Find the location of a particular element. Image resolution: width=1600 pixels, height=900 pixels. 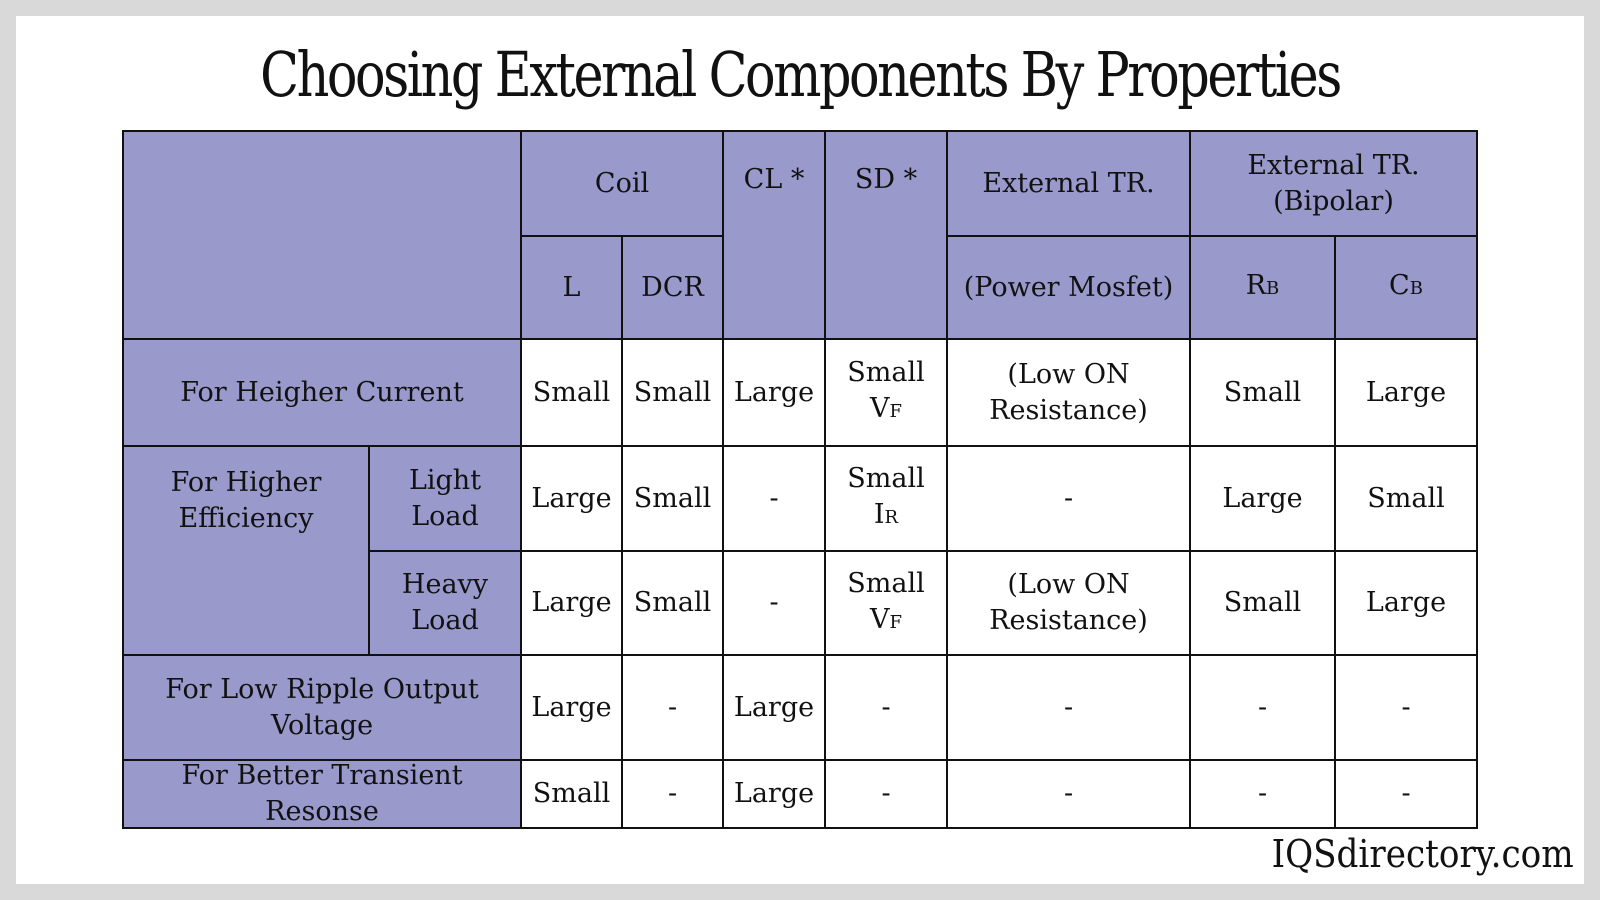

cell-r2-CB: Small is located at coordinates (1406, 498).